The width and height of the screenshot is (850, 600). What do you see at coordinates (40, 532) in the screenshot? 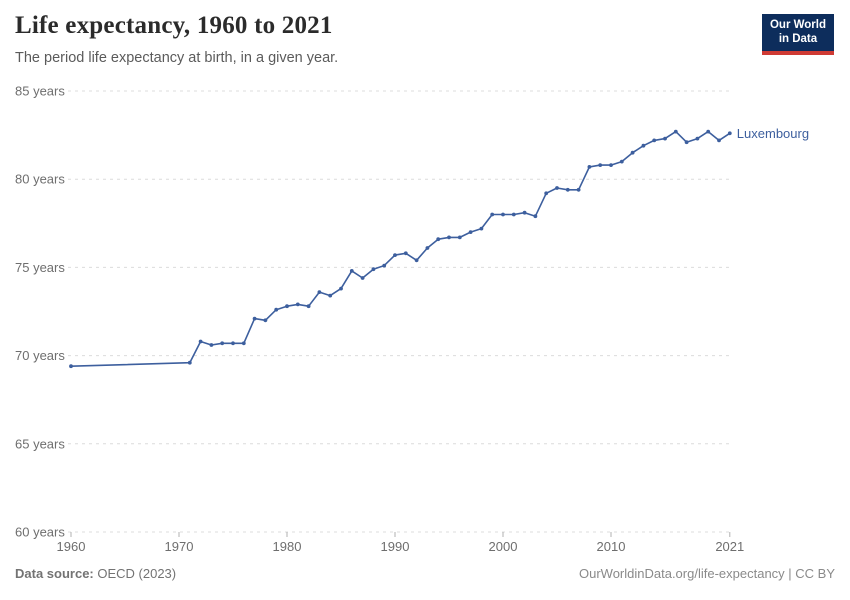
I see `y-axis-label: 60 years` at bounding box center [40, 532].